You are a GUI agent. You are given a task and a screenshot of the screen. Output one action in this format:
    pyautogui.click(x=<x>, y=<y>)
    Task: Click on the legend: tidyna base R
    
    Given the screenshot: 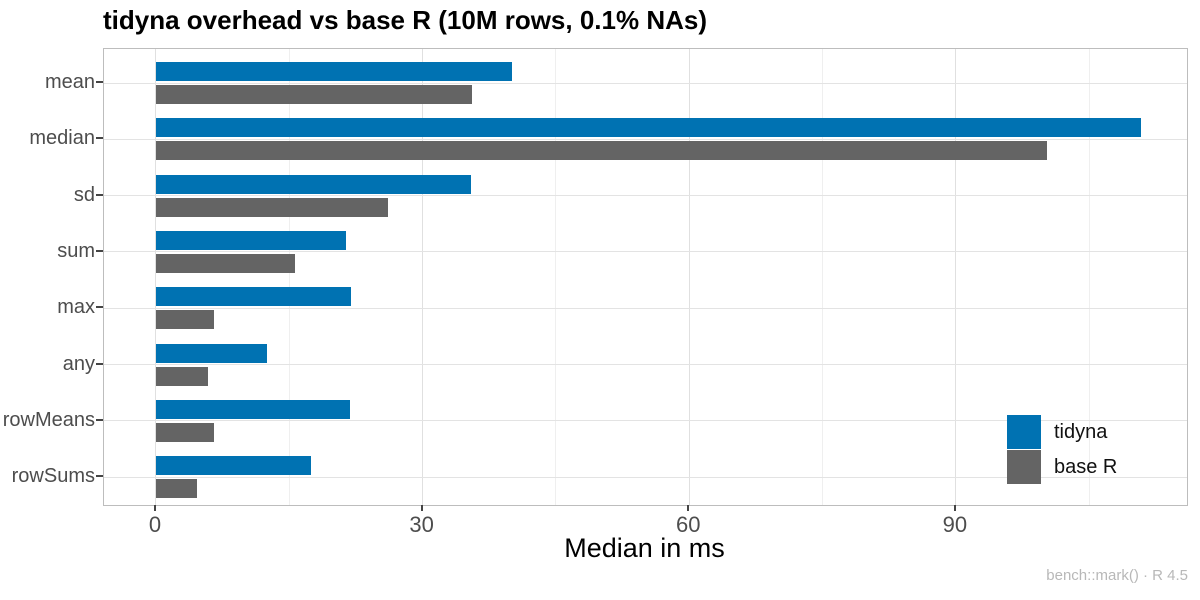 What is the action you would take?
    pyautogui.click(x=1062, y=450)
    